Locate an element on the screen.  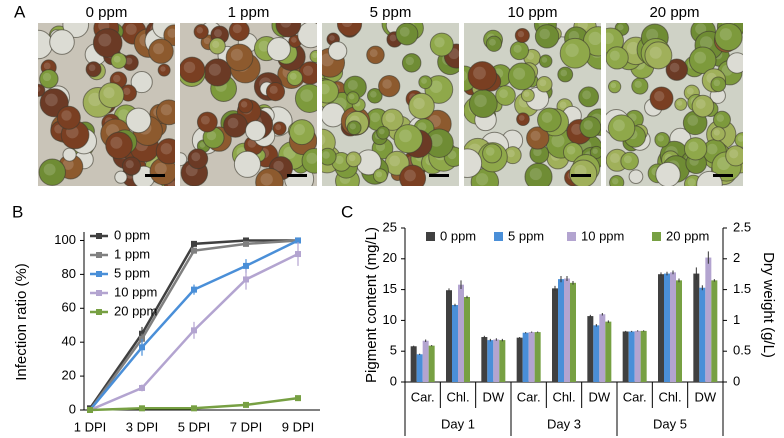
x-tick-label: DW is located at coordinates (599, 396).